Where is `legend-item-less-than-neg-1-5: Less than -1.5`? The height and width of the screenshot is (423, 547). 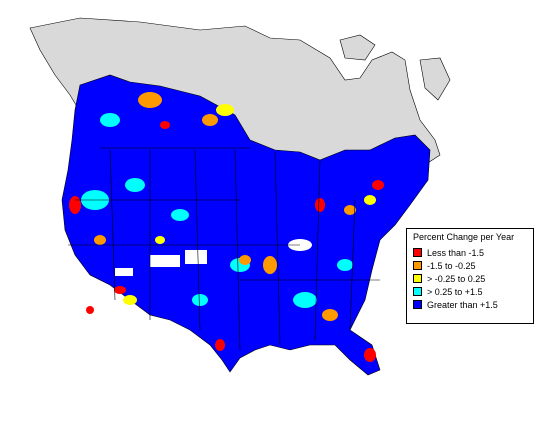 legend-item-less-than-neg-1-5: Less than -1.5 is located at coordinates (473, 252).